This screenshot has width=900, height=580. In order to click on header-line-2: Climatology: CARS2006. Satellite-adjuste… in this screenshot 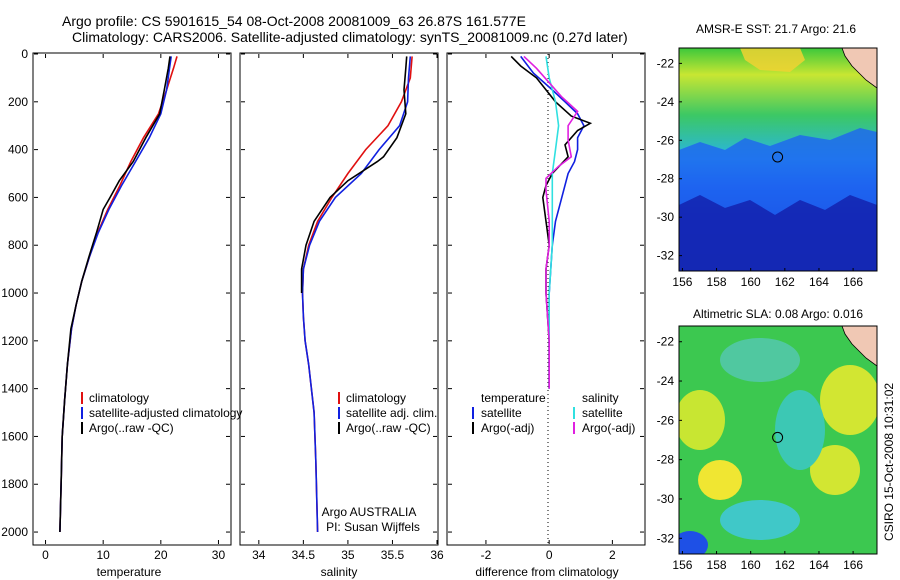, I will do `click(350, 37)`.